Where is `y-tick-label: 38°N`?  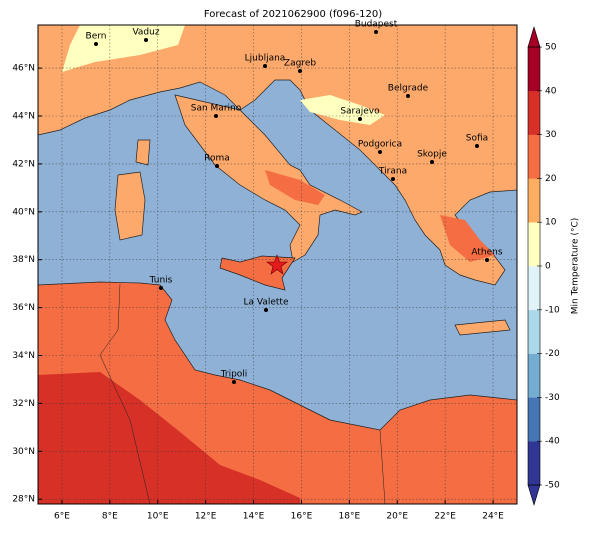
y-tick-label: 38°N is located at coordinates (23, 260).